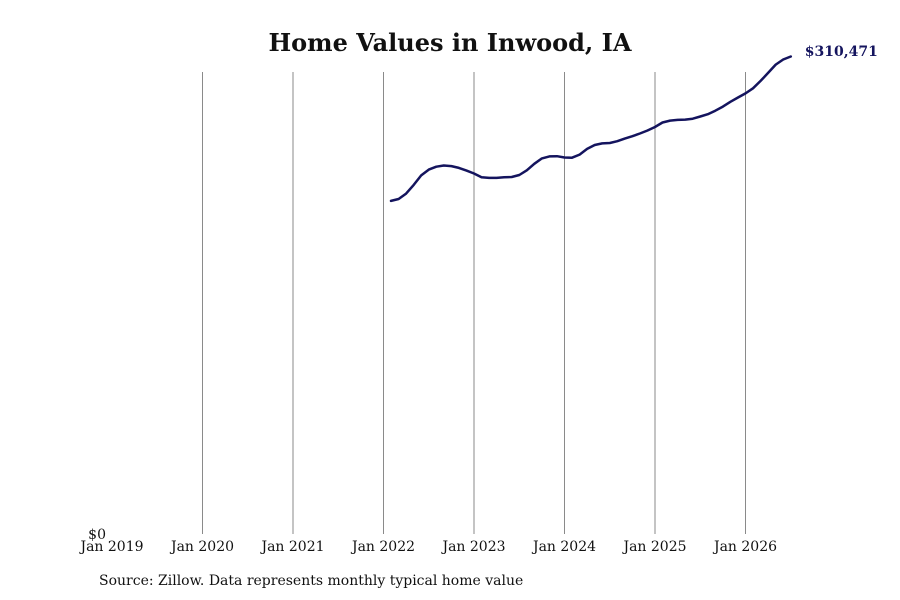  What do you see at coordinates (110, 547) in the screenshot?
I see `x-tick-label: Jan 2019` at bounding box center [110, 547].